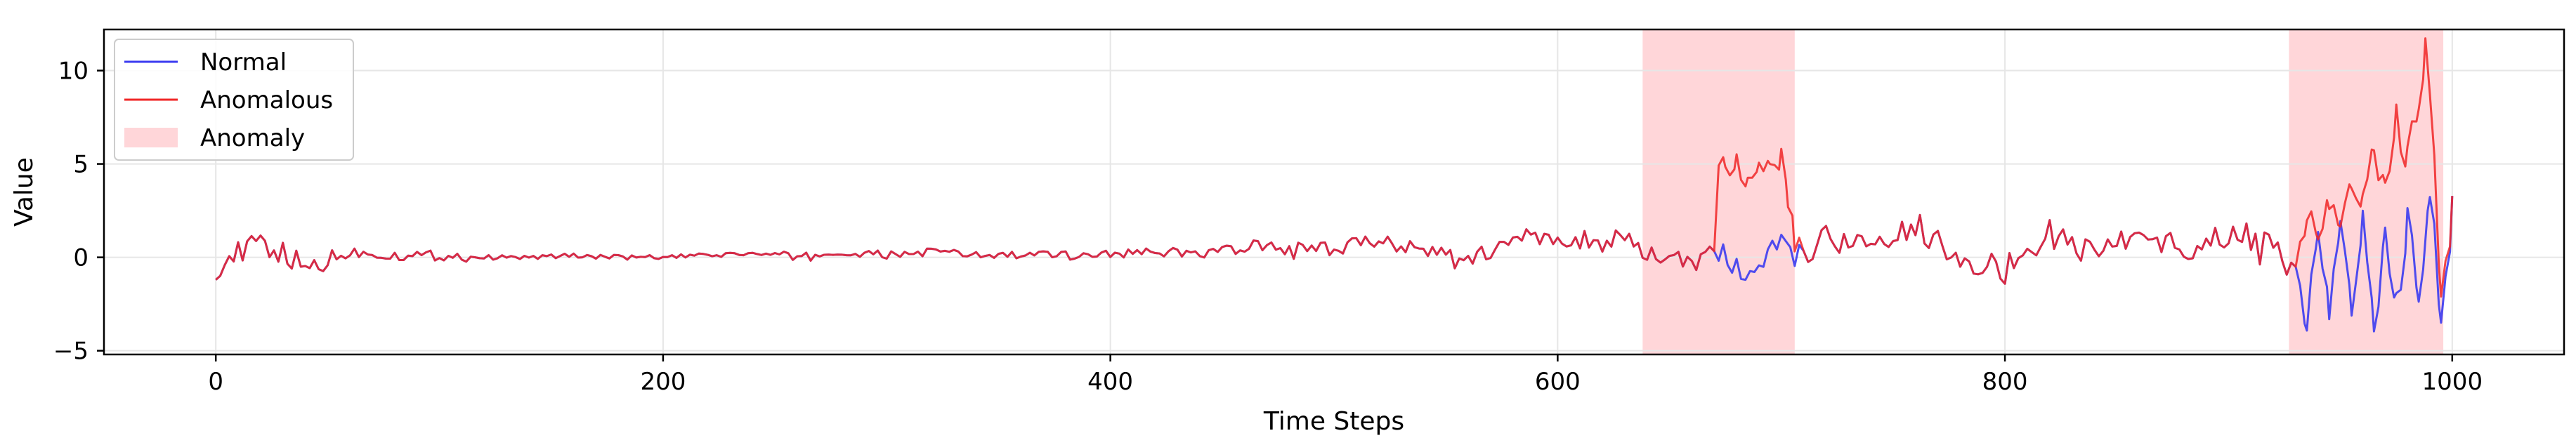 The image size is (2576, 445). I want to click on legend-swatch-anomaly, so click(151, 137).